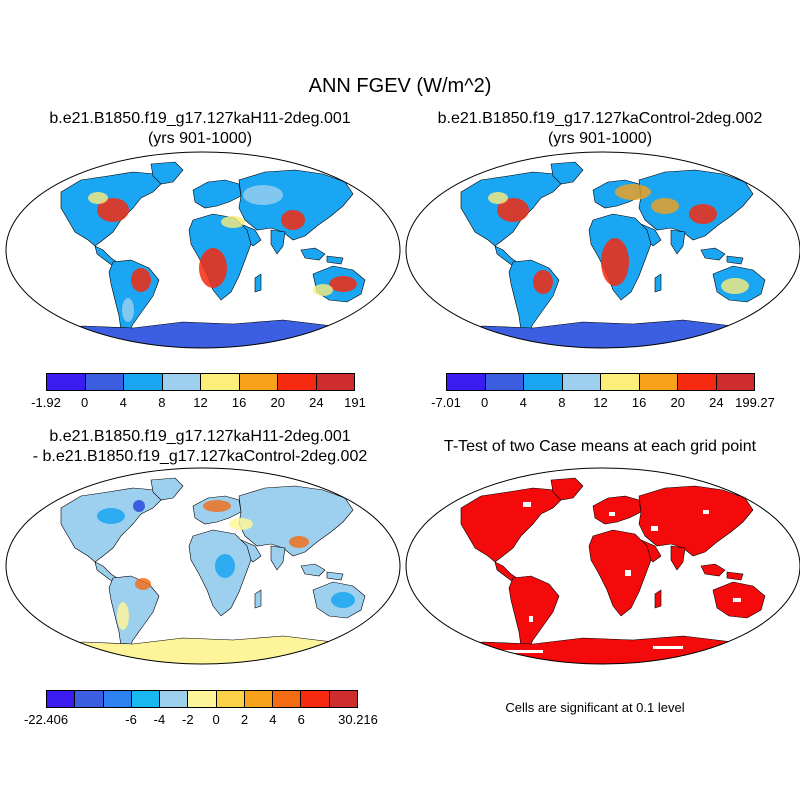  I want to click on control-tick-label: -7.01, so click(446, 402).